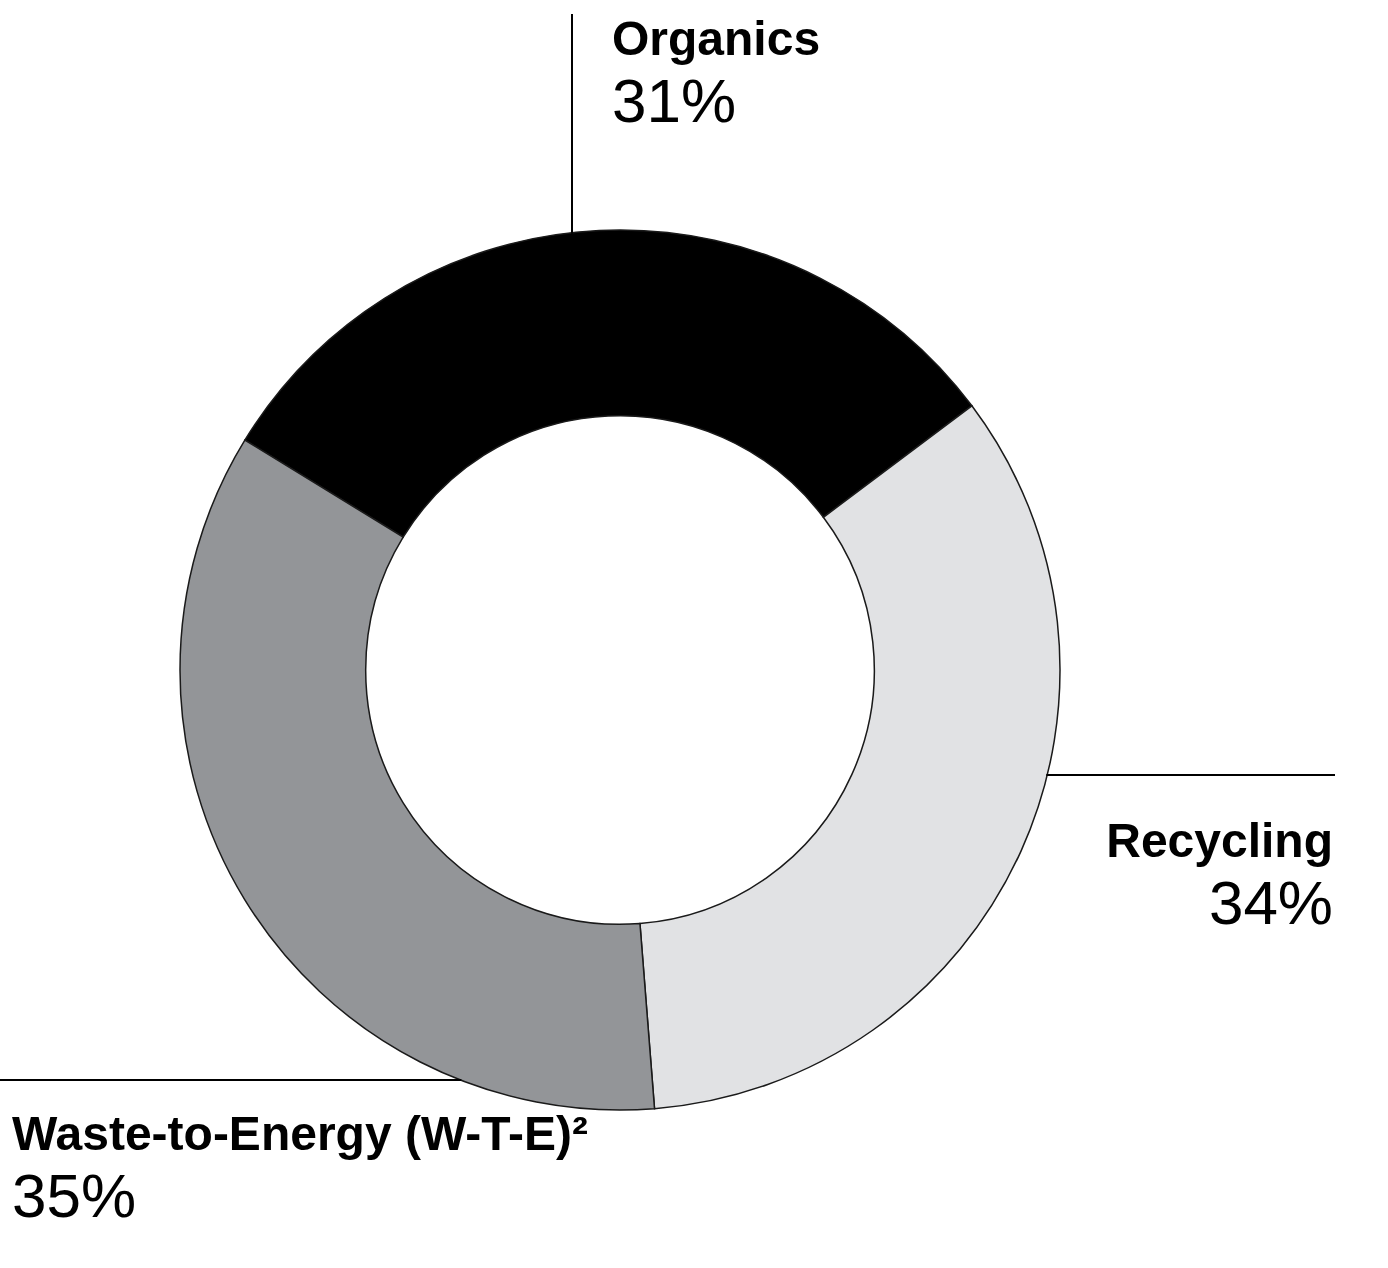 The width and height of the screenshot is (1388, 1268). Describe the element at coordinates (300, 1133) in the screenshot. I see `slice-label: Waste-to-Energy (W-T-E)²` at that location.